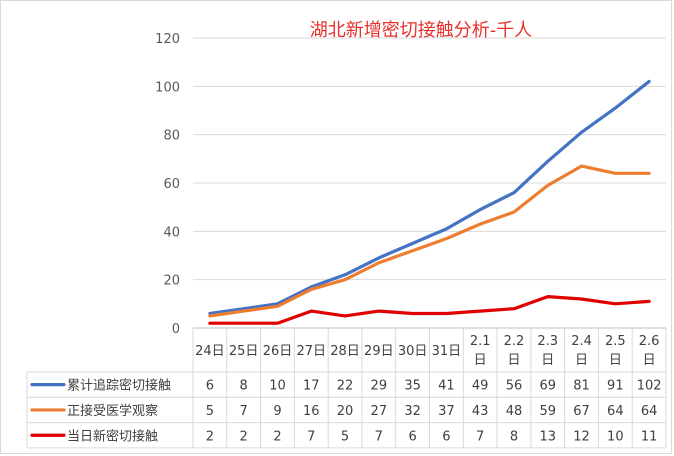 Image resolution: width=674 pixels, height=456 pixels. I want to click on table-value: 67, so click(581, 411).